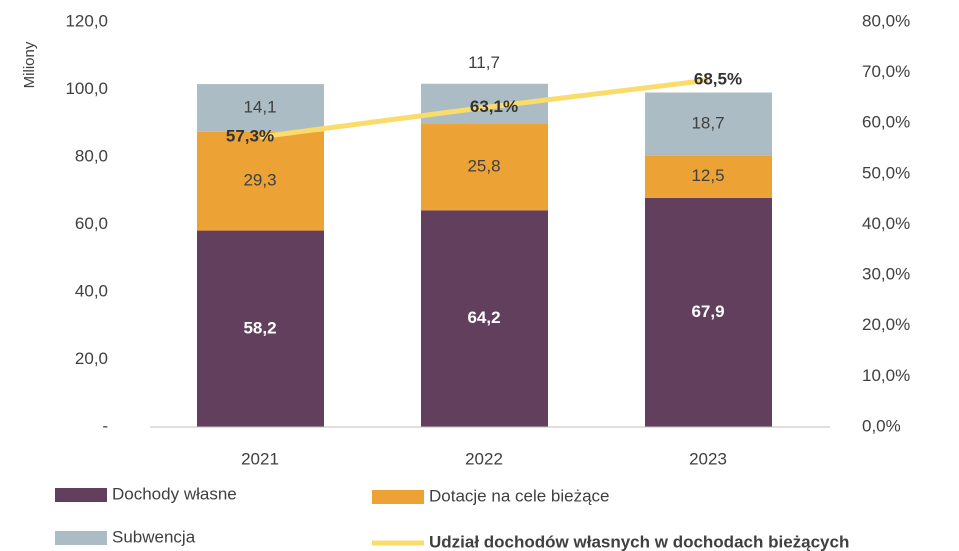 This screenshot has height=551, width=959. What do you see at coordinates (886, 223) in the screenshot?
I see `y2-tick-label: 40,0%` at bounding box center [886, 223].